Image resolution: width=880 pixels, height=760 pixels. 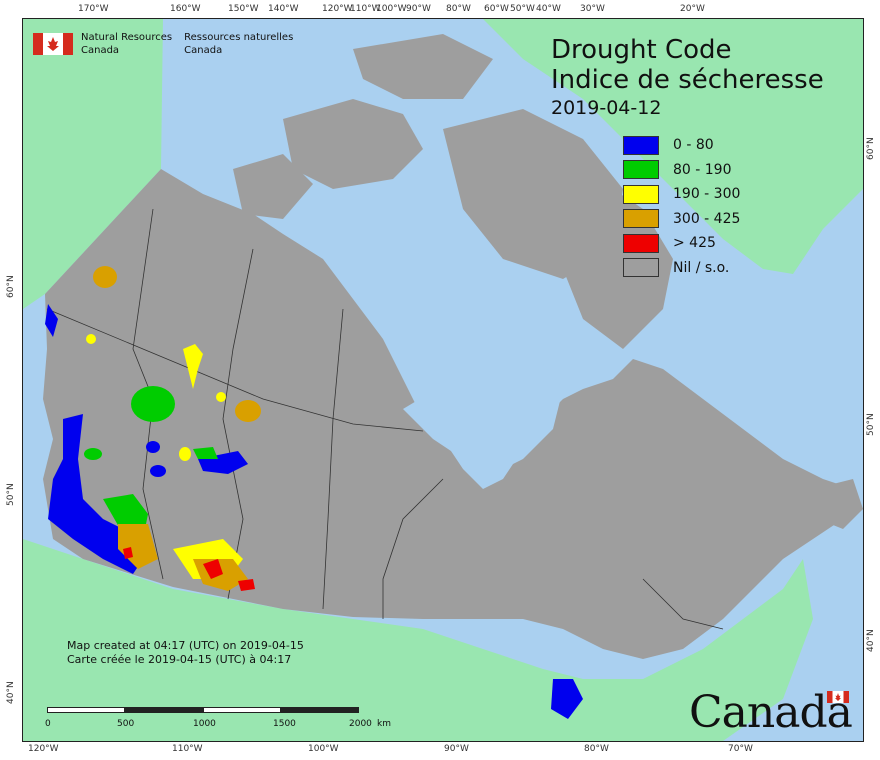 I want to click on scale-bar: 0 500 1000 1500 2000 km, so click(x=218, y=718).